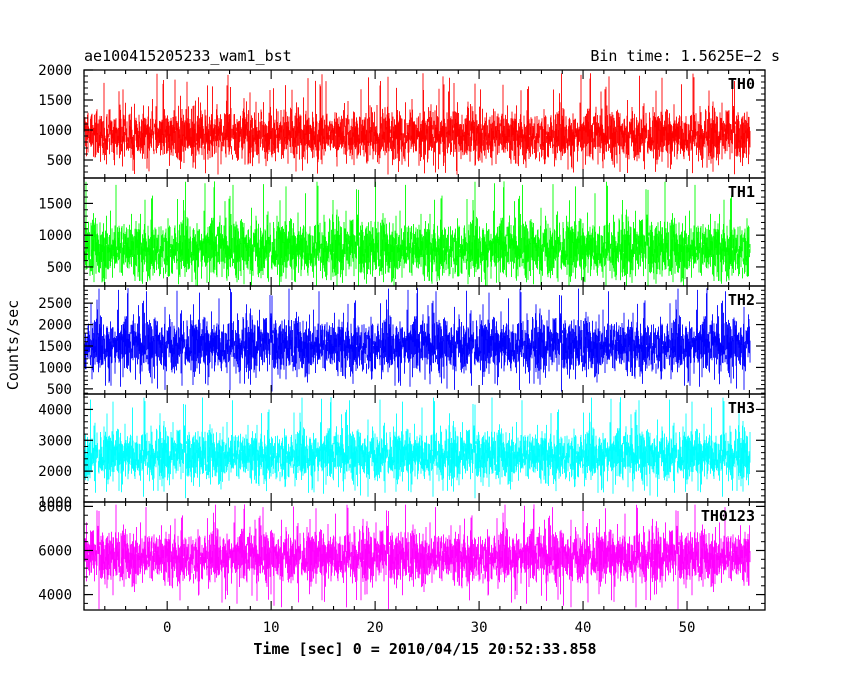  Describe the element at coordinates (685, 56) in the screenshot. I see `bin-time-label: Bin time: 1.5625E−2 s` at that location.